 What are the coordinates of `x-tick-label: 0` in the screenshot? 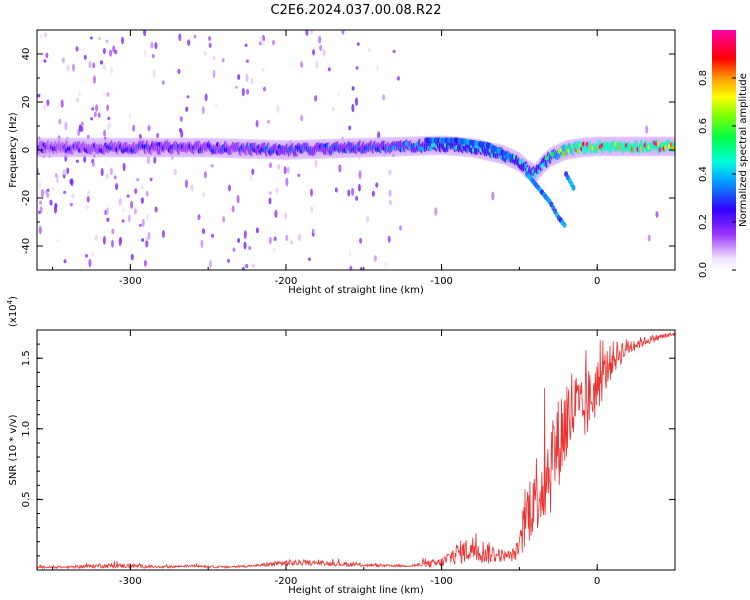 It's located at (597, 581).